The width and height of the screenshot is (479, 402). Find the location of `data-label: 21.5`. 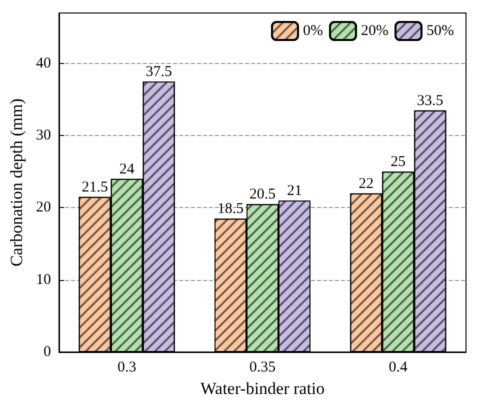

data-label: 21.5 is located at coordinates (95, 187).